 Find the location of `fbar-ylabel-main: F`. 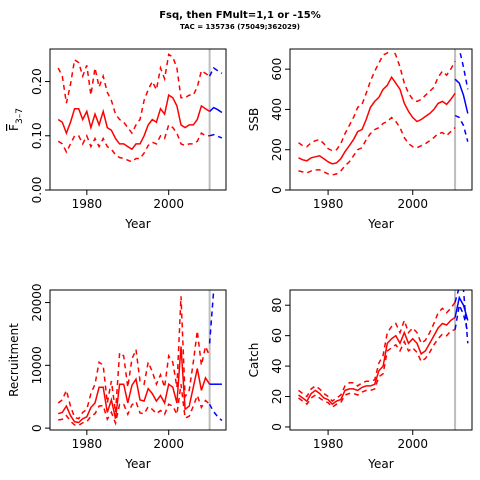

fbar-ylabel-main: F is located at coordinates (14, 127).